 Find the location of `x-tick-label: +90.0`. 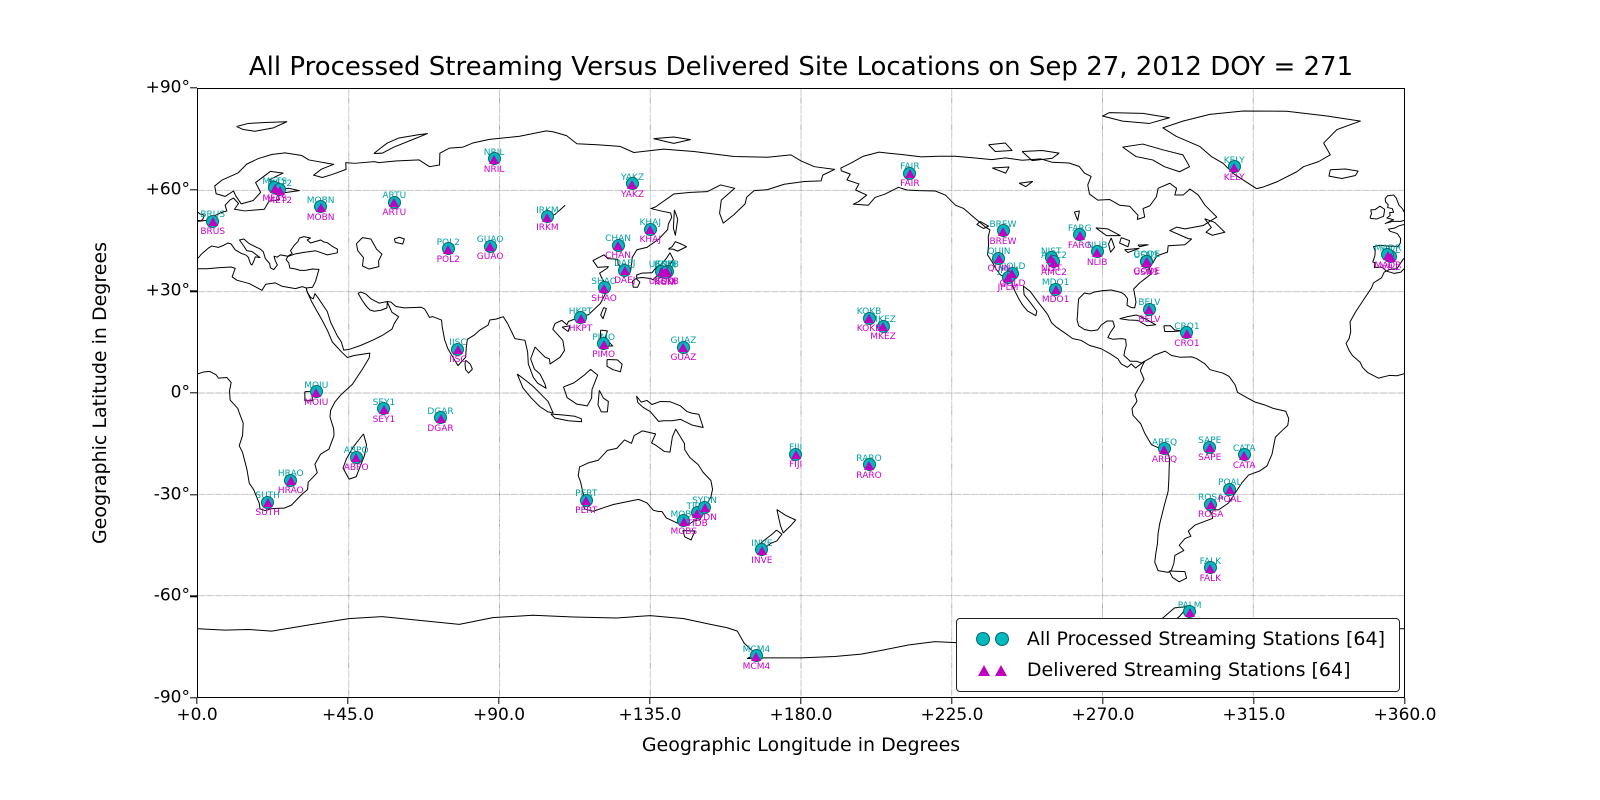

x-tick-label: +90.0 is located at coordinates (499, 715).